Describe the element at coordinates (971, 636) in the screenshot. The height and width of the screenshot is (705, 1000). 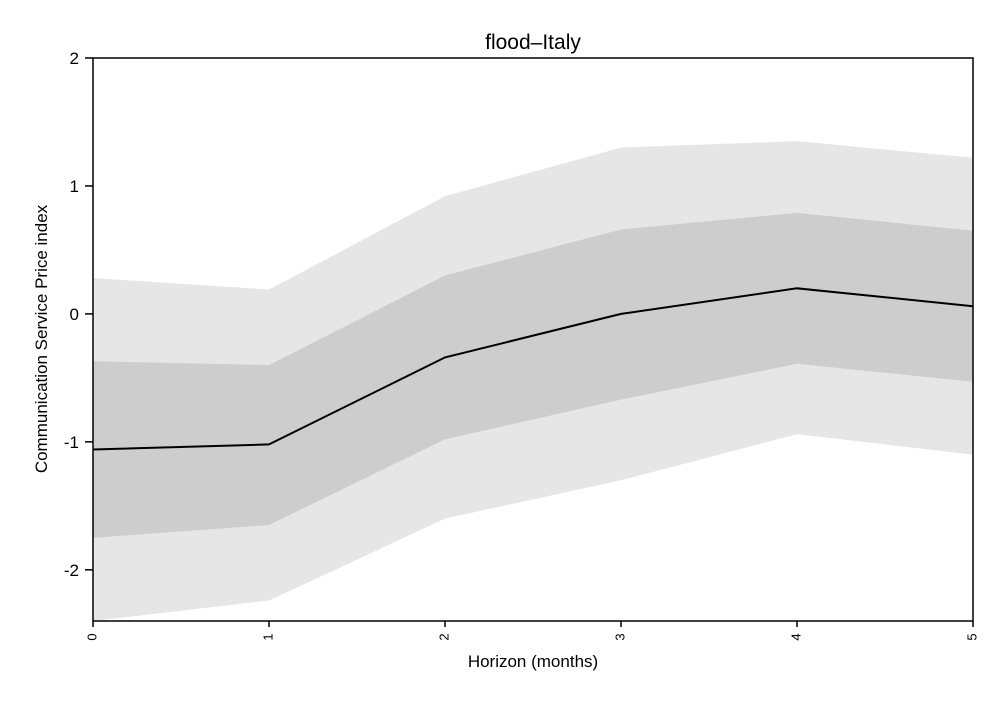
I see `x-tick-label-5: 5` at that location.